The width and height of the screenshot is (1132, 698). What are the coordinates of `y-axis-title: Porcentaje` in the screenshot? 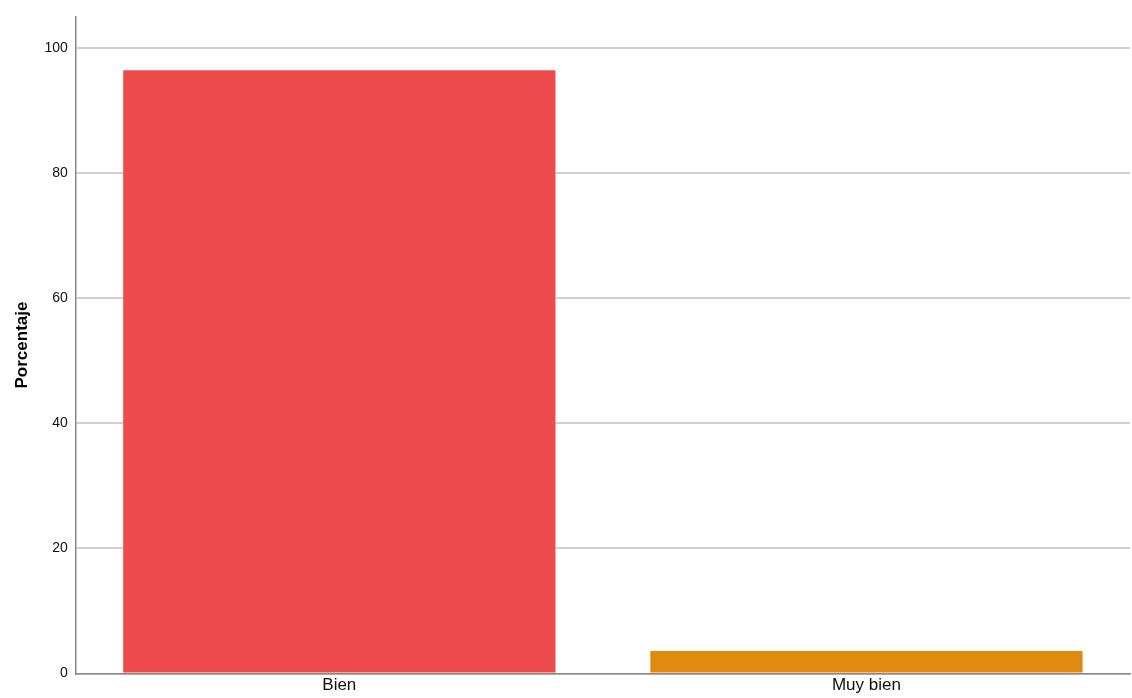 It's located at (21, 345).